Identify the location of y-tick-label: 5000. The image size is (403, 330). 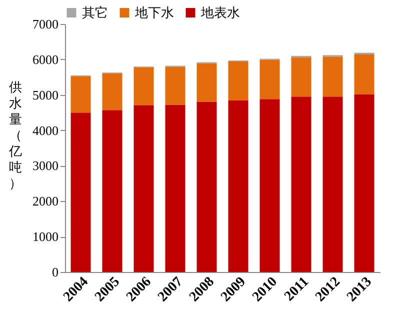
(45, 94).